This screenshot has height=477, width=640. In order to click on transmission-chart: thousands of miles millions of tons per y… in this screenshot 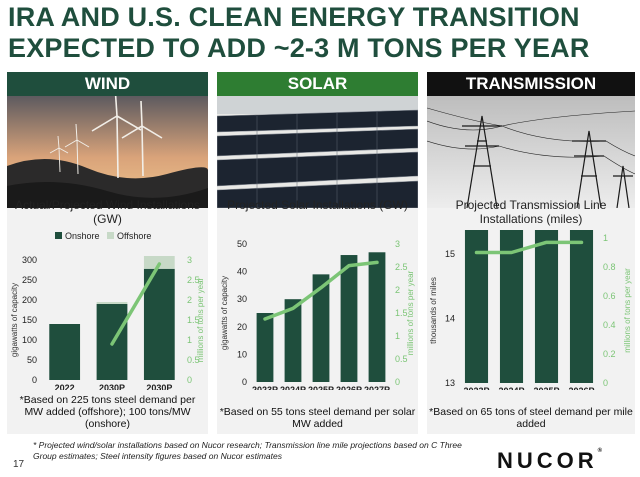, I will do `click(530, 310)`.